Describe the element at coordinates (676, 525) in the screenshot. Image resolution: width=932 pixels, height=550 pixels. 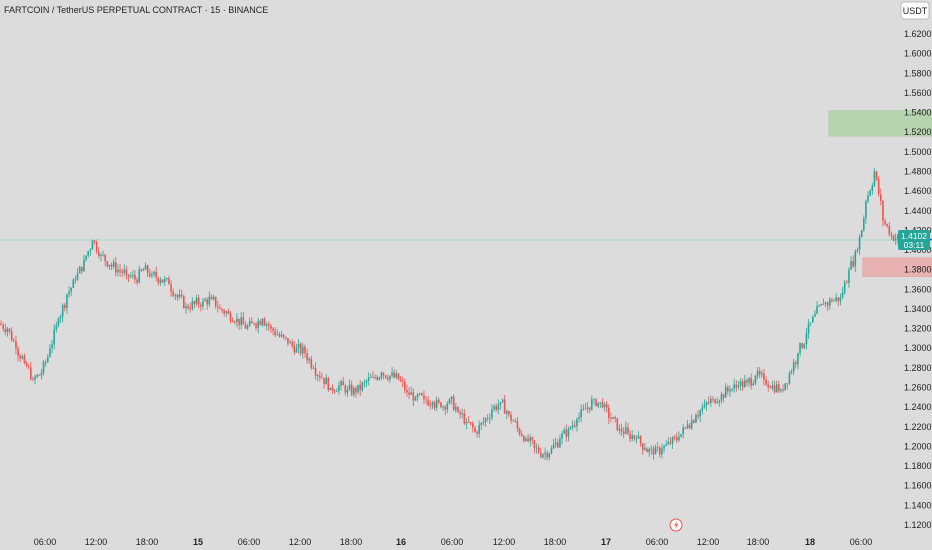
I see `lightning-icon` at that location.